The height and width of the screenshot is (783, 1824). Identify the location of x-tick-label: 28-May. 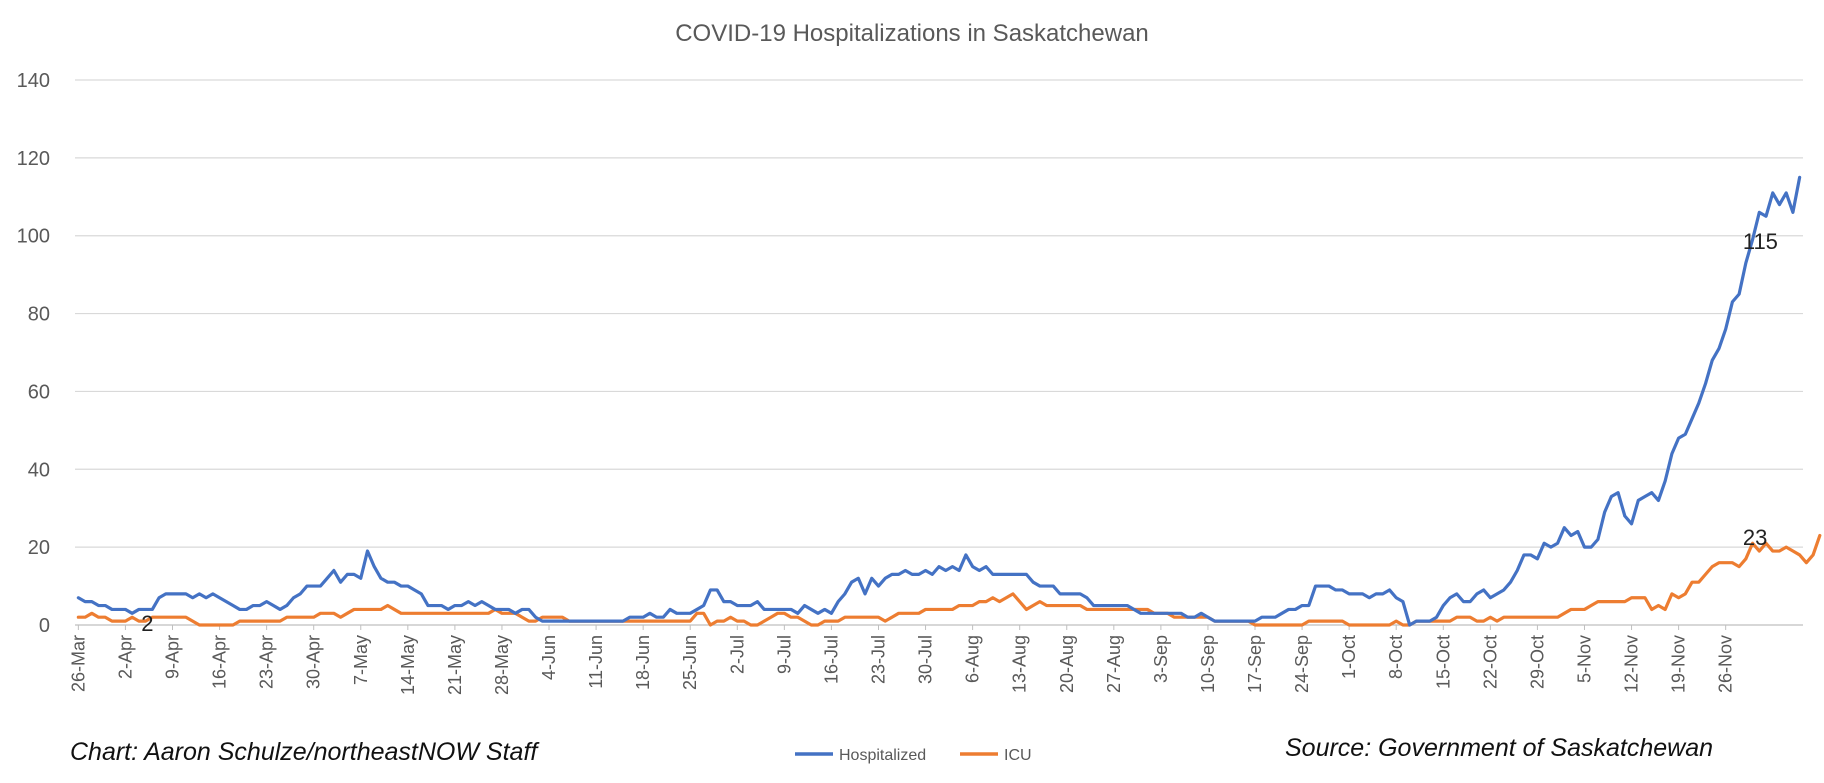
(502, 665).